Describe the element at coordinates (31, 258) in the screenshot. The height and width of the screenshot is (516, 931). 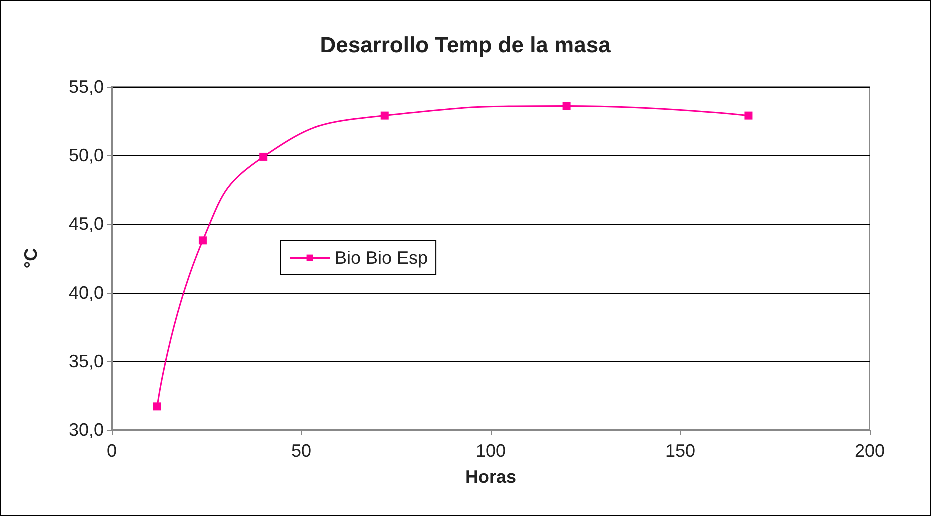
I see `y-axis-title: °C` at that location.